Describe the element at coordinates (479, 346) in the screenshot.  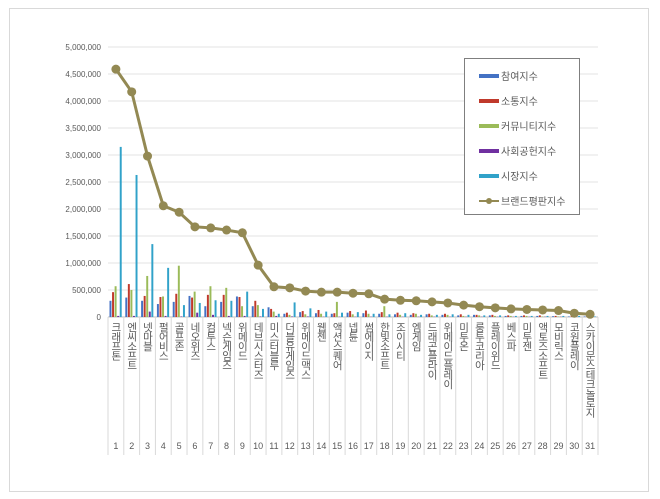
I see `category-label: 룽투코리아` at that location.